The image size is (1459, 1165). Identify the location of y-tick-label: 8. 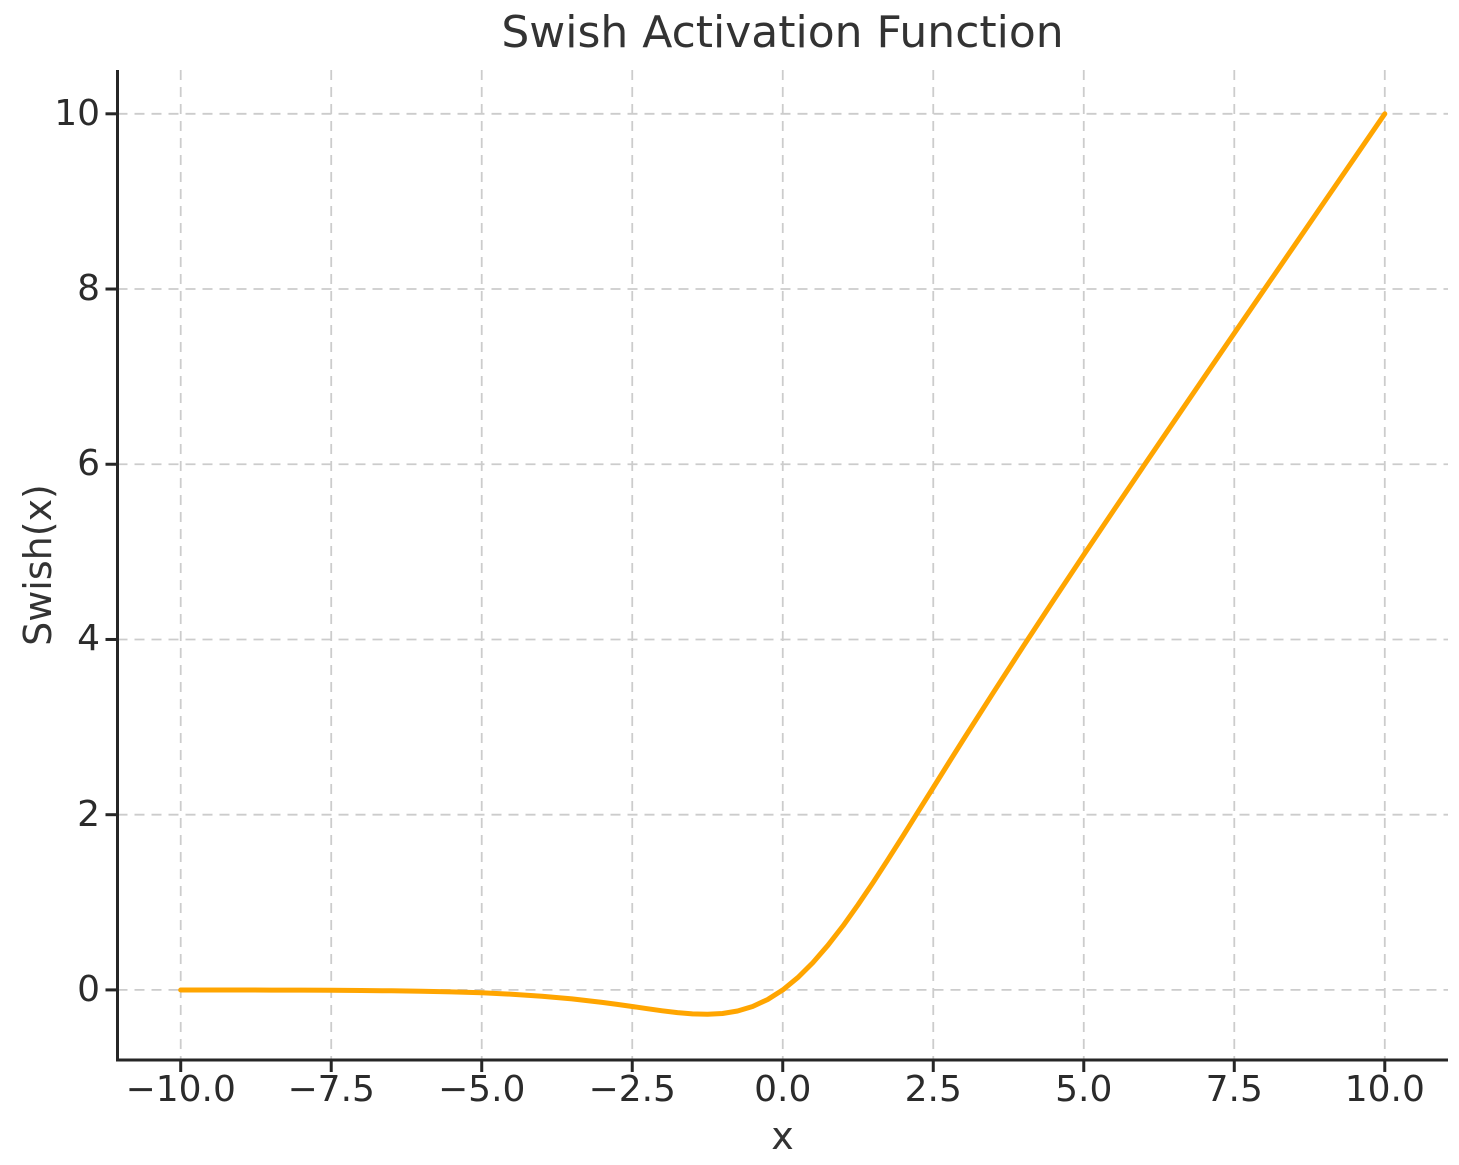
(88, 289).